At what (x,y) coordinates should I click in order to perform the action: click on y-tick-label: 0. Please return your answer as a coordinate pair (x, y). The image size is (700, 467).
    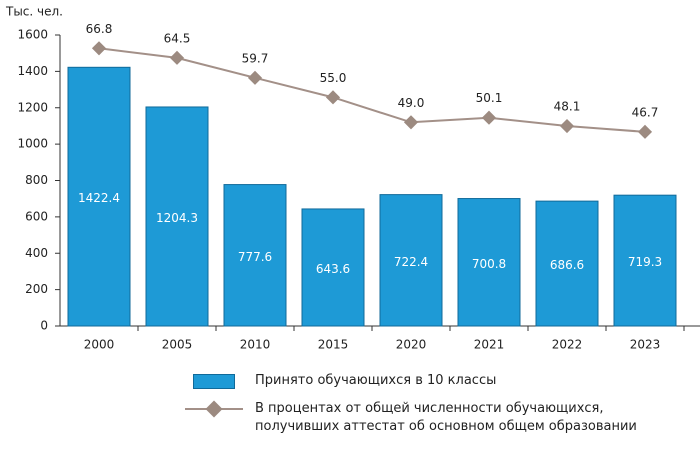
    Looking at the image, I should click on (44, 326).